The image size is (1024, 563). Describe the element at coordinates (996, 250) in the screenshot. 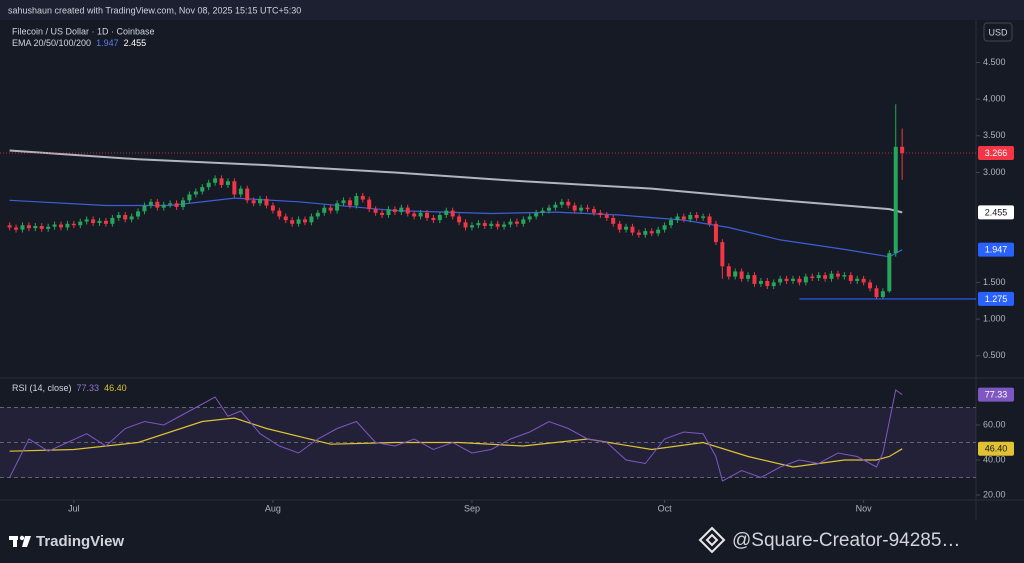

I see `price-tag-label: 1.947` at that location.